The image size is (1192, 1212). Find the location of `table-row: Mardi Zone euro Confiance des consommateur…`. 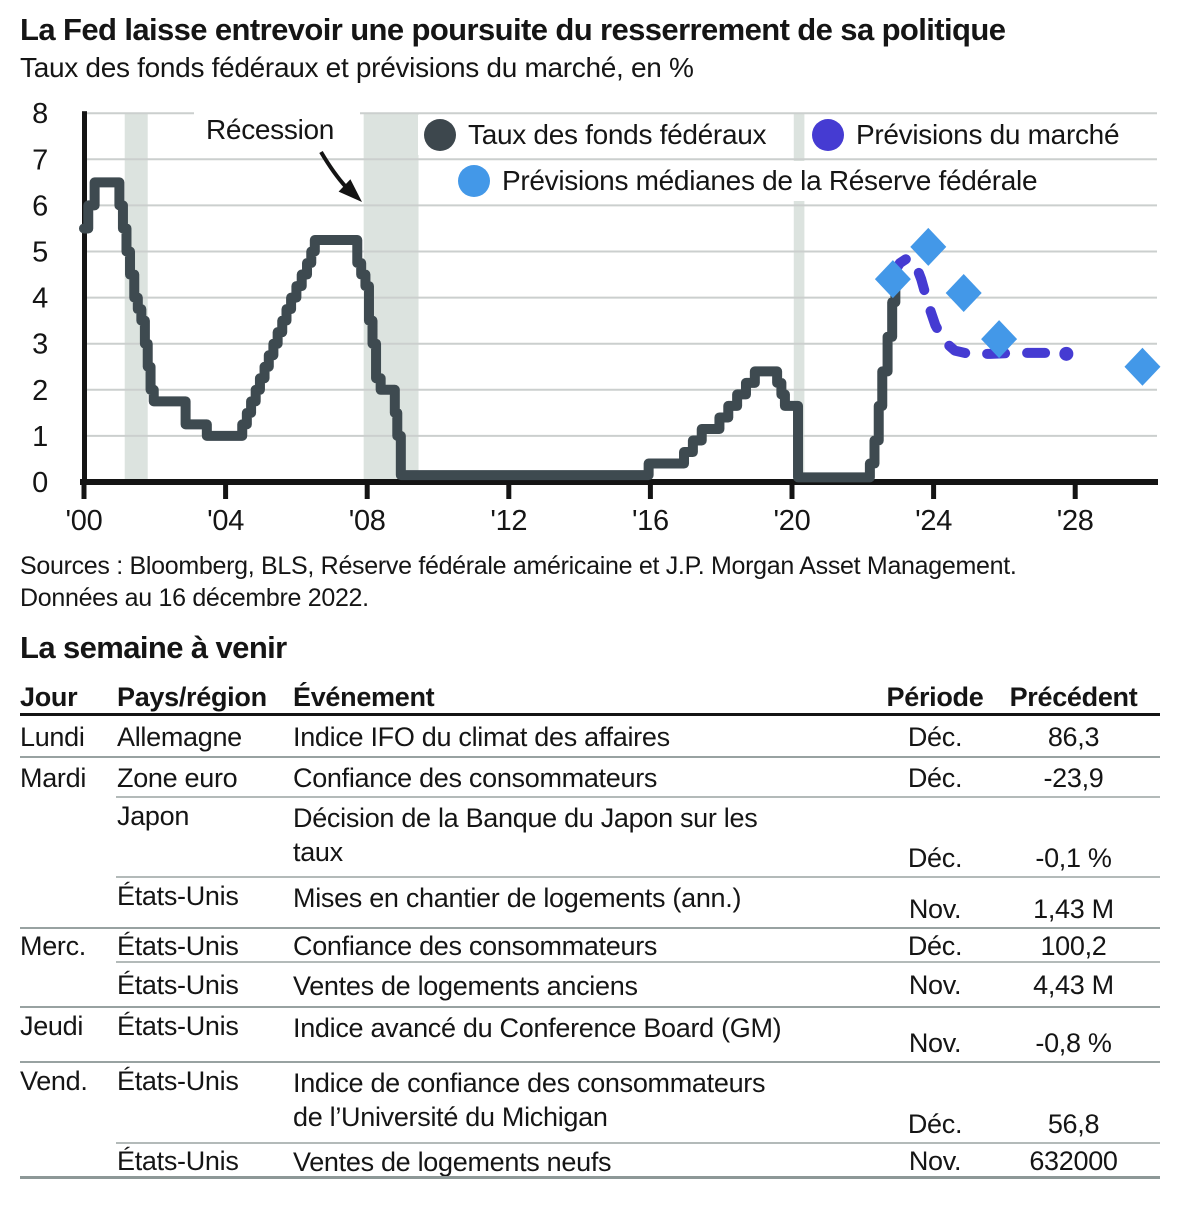

table-row: Mardi Zone euro Confiance des consommateur… is located at coordinates (590, 778).